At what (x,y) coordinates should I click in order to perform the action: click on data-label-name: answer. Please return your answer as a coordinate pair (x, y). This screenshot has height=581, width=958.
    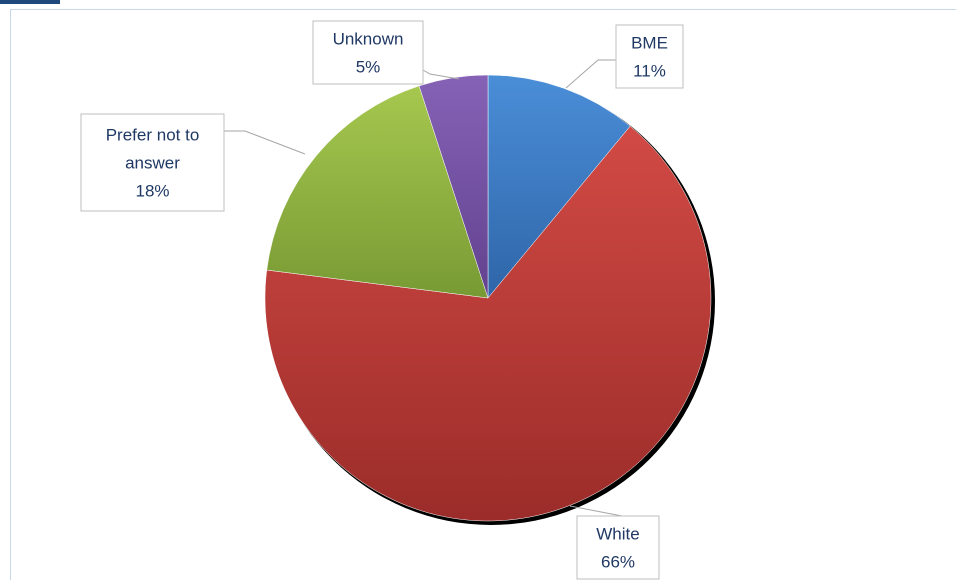
    Looking at the image, I should click on (152, 163).